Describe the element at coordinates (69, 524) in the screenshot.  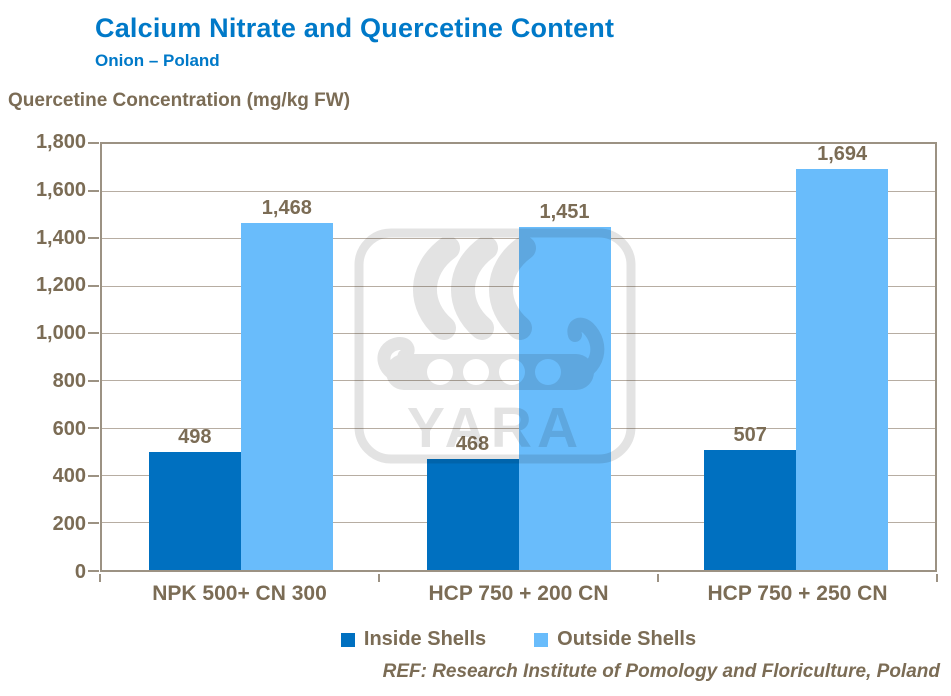
I see `y-tick-label: 200` at that location.